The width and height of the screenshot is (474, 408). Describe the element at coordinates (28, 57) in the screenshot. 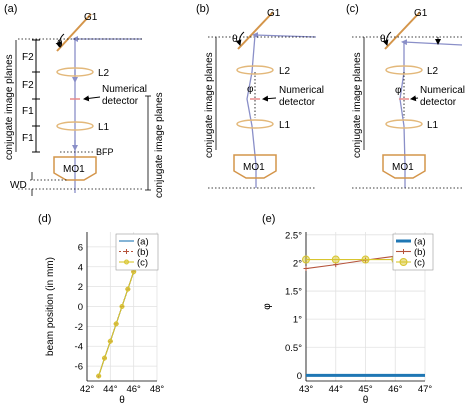

I see `f2-label-upper: F2` at that location.